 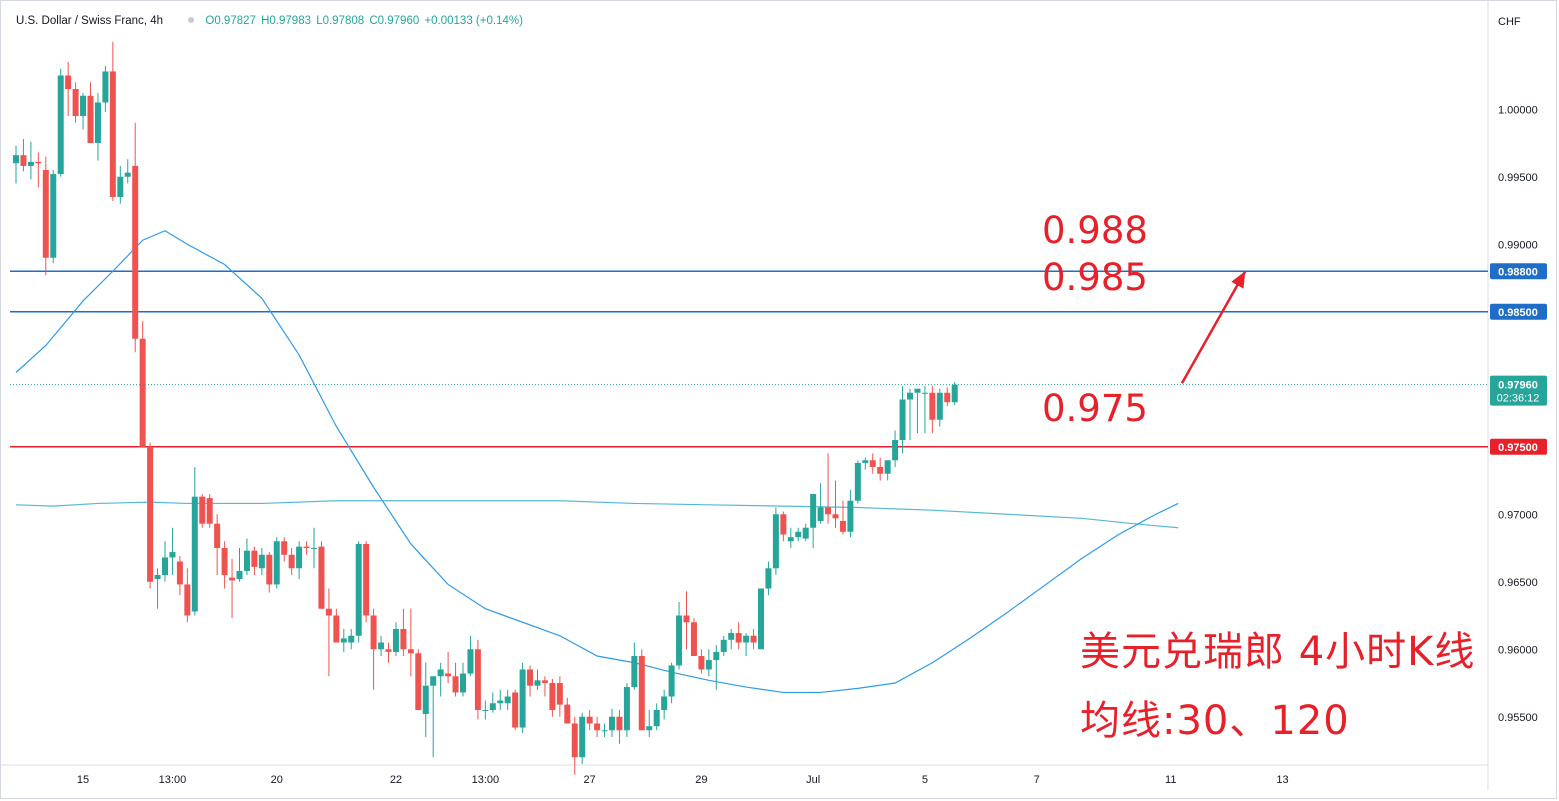 What do you see at coordinates (813, 780) in the screenshot?
I see `x-tick-label: Jul` at bounding box center [813, 780].